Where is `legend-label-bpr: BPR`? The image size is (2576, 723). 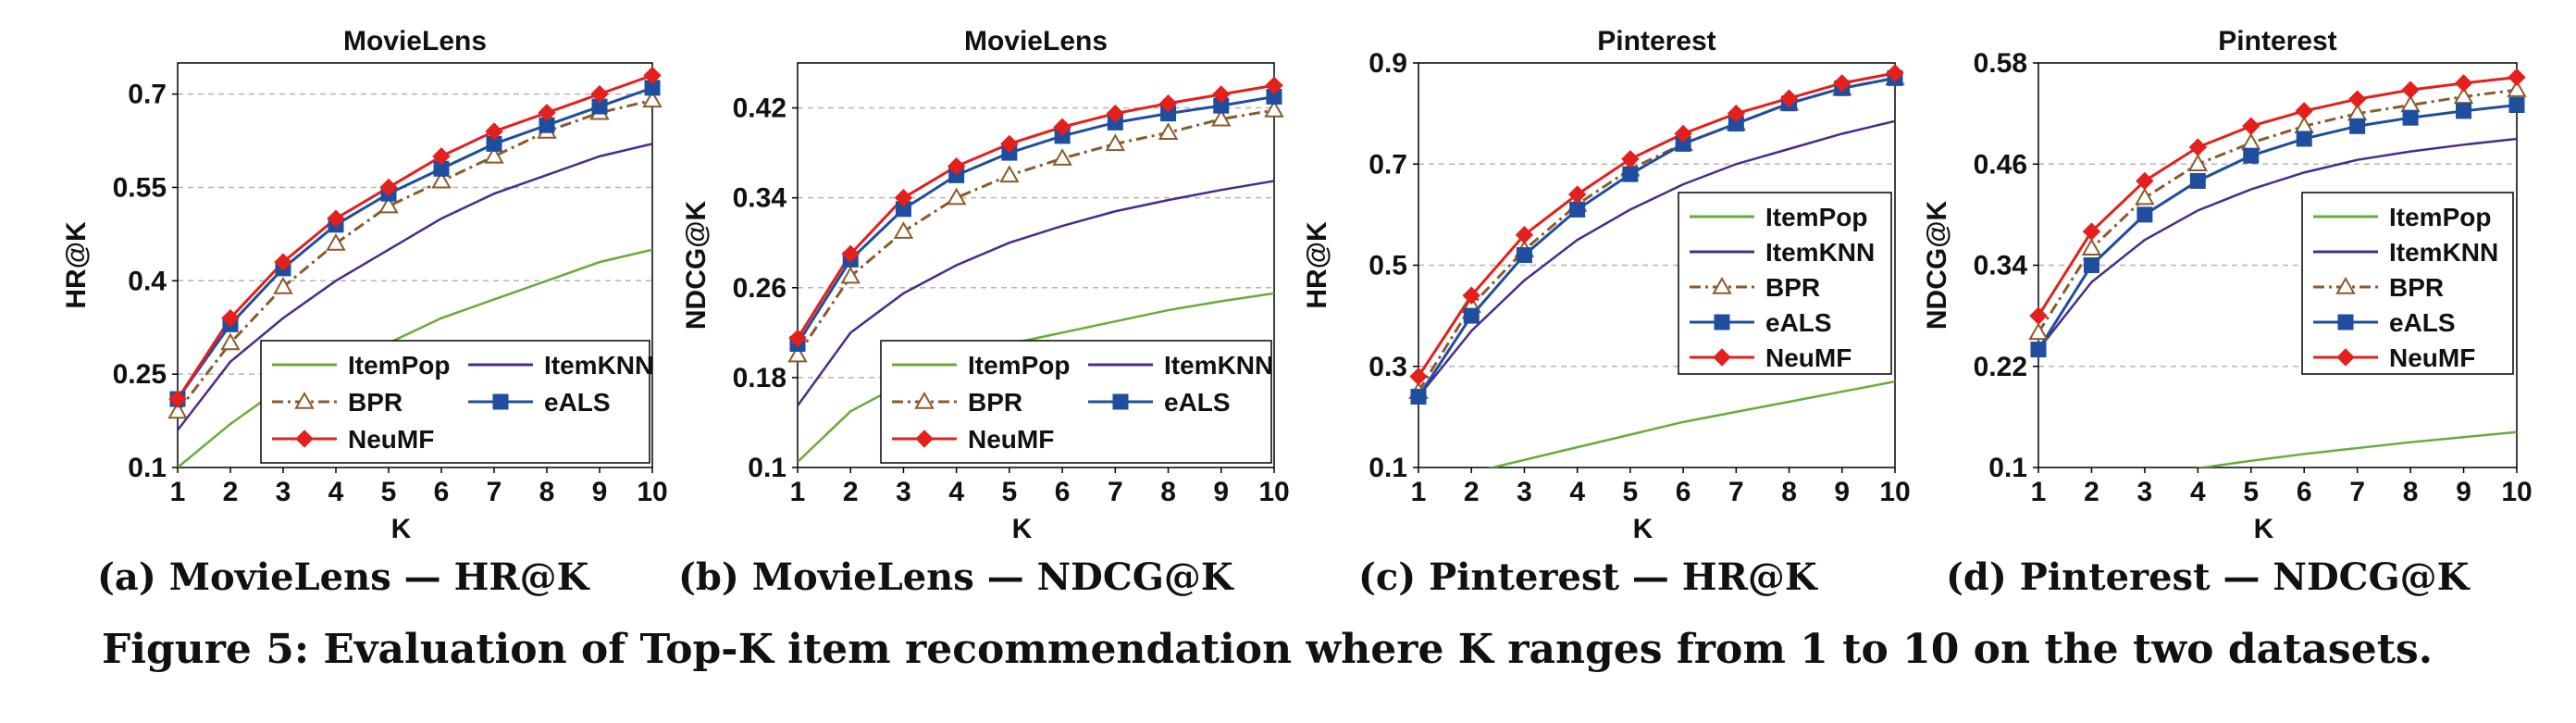 legend-label-bpr: BPR is located at coordinates (2416, 287).